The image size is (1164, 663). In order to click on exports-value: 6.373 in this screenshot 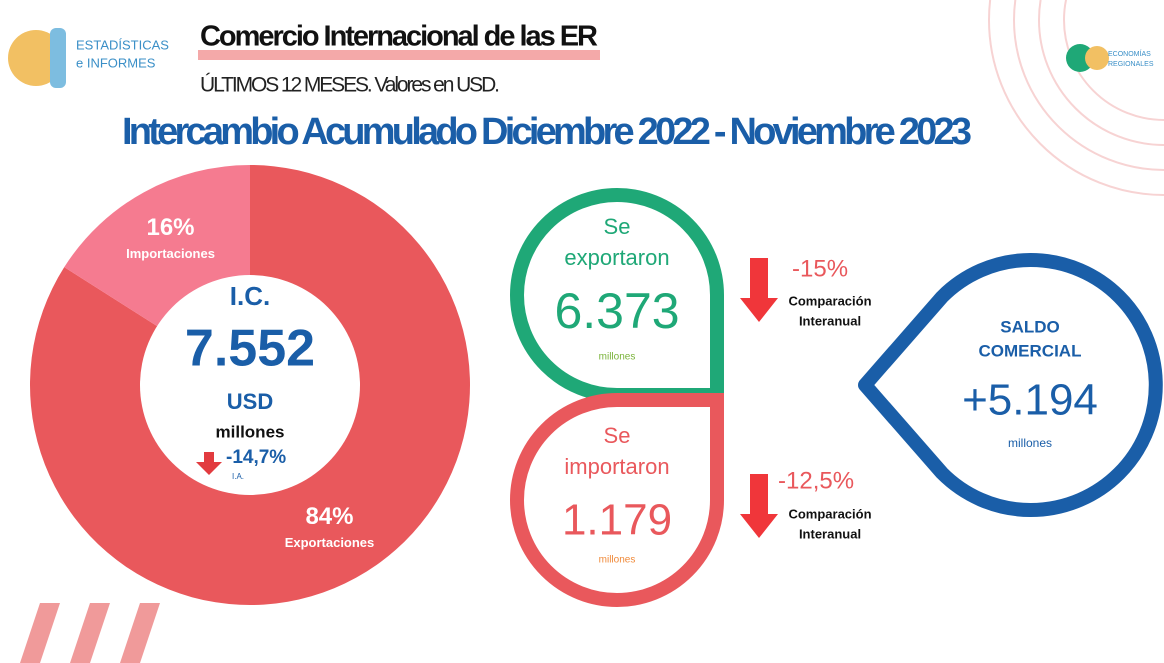, I will do `click(616, 311)`.